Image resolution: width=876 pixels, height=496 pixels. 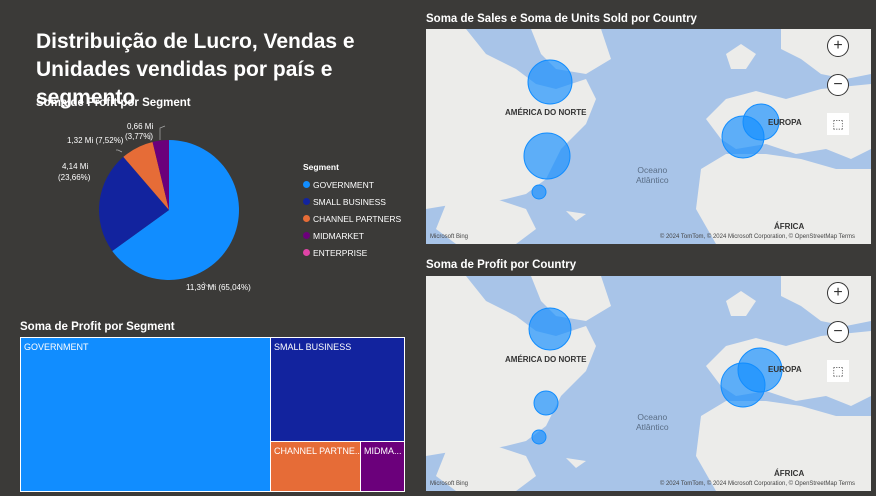 What do you see at coordinates (785, 122) in the screenshot?
I see `map1-label-europe: EUROPA` at bounding box center [785, 122].